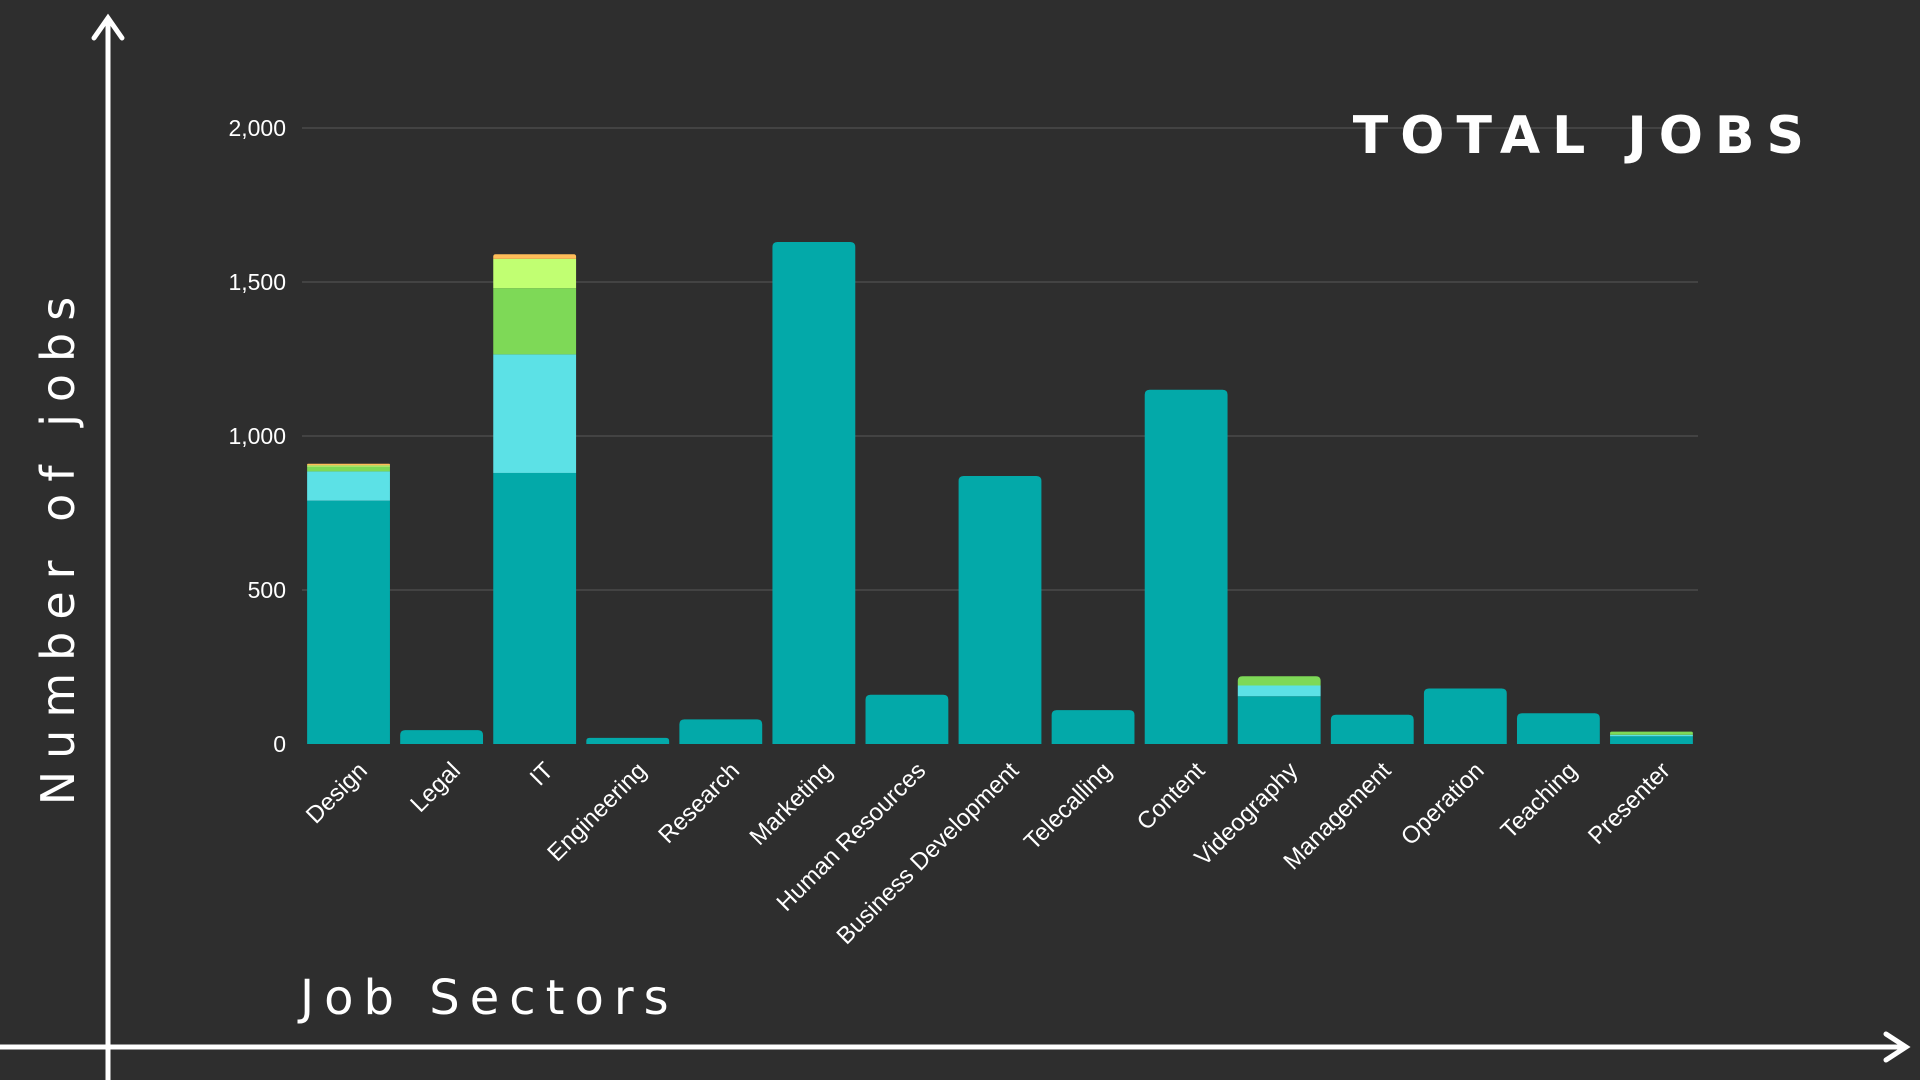 Image resolution: width=1920 pixels, height=1080 pixels. What do you see at coordinates (108, 27) in the screenshot?
I see `y-axis-arrow` at bounding box center [108, 27].